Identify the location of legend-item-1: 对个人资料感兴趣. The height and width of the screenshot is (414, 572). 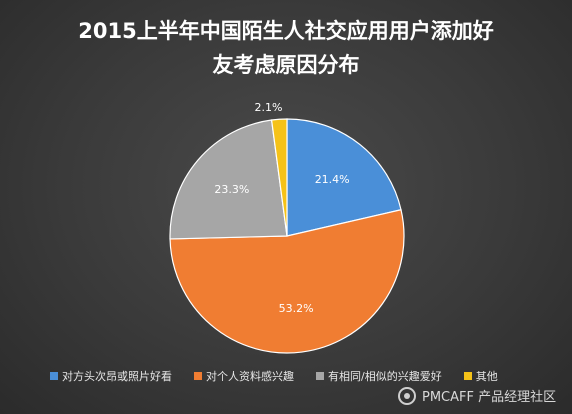
(244, 376).